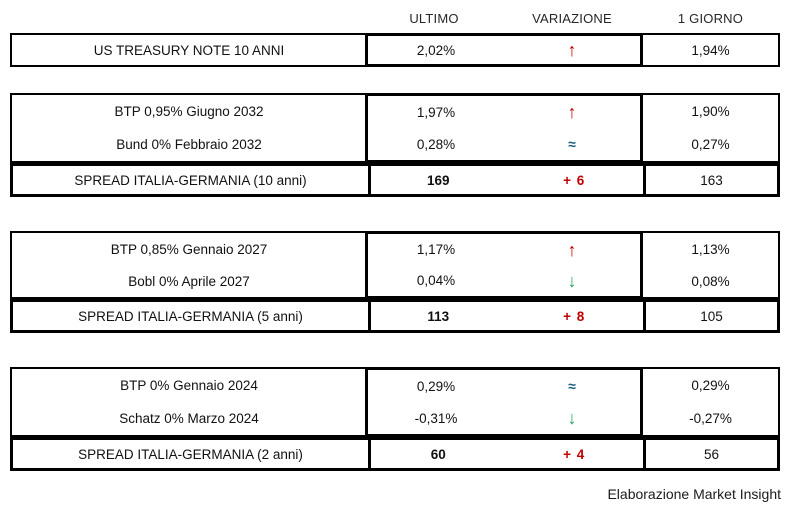 This screenshot has height=505, width=794. What do you see at coordinates (190, 180) in the screenshot?
I see `spread-label: SPREAD ITALIA-GERMANIA (10 anni)` at bounding box center [190, 180].